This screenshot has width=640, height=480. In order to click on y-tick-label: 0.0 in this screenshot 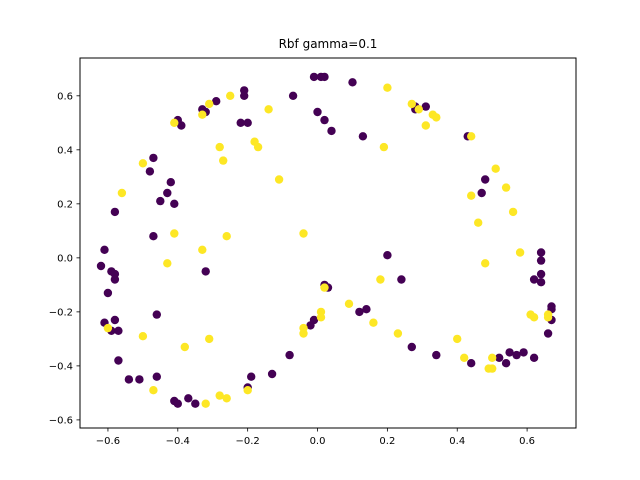, I will do `click(65, 258)`.